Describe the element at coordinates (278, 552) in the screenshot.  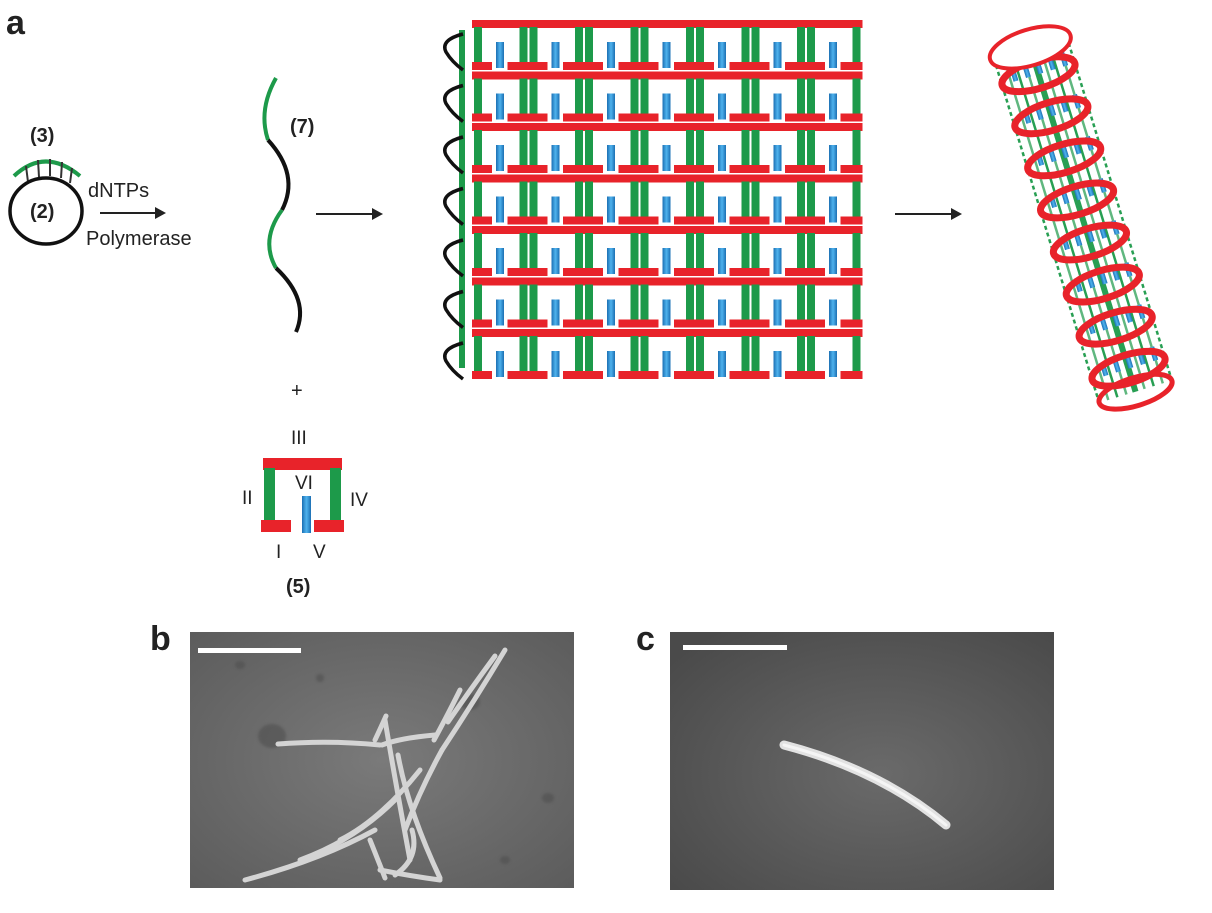
I see `domain-label-I: I` at that location.